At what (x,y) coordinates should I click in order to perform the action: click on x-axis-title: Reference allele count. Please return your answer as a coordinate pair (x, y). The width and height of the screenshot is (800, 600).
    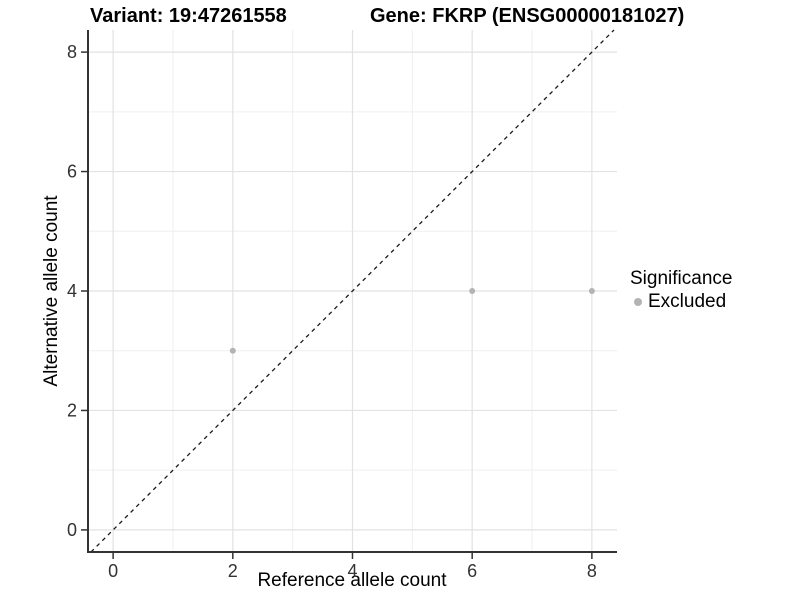
    Looking at the image, I should click on (352, 580).